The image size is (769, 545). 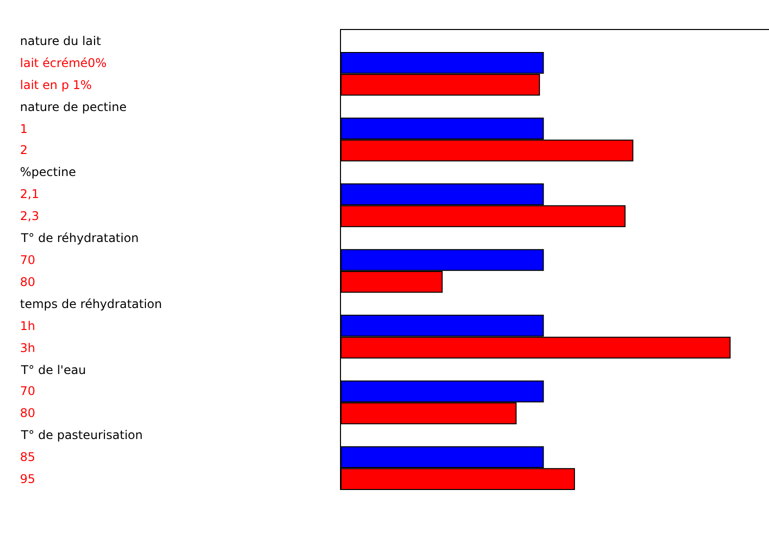 What do you see at coordinates (53, 370) in the screenshot?
I see `y-tick-label: T° de l'eau` at bounding box center [53, 370].